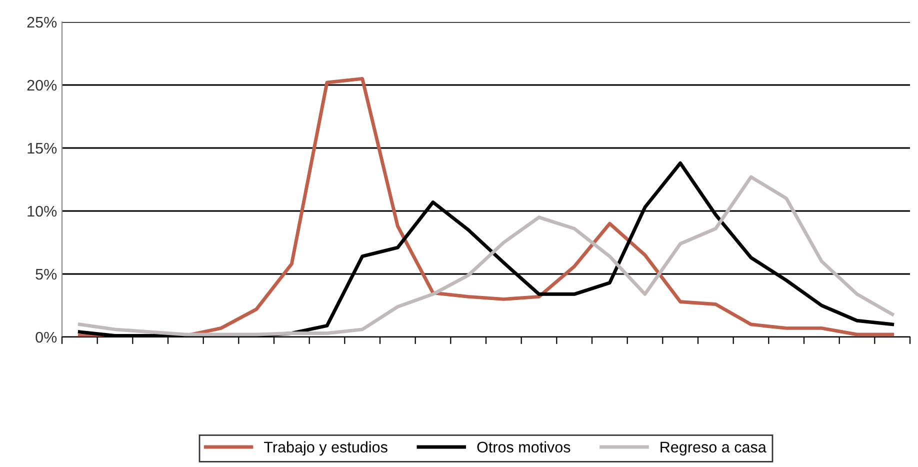 Image resolution: width=918 pixels, height=467 pixels. I want to click on legend-label: Otros motivos, so click(523, 447).